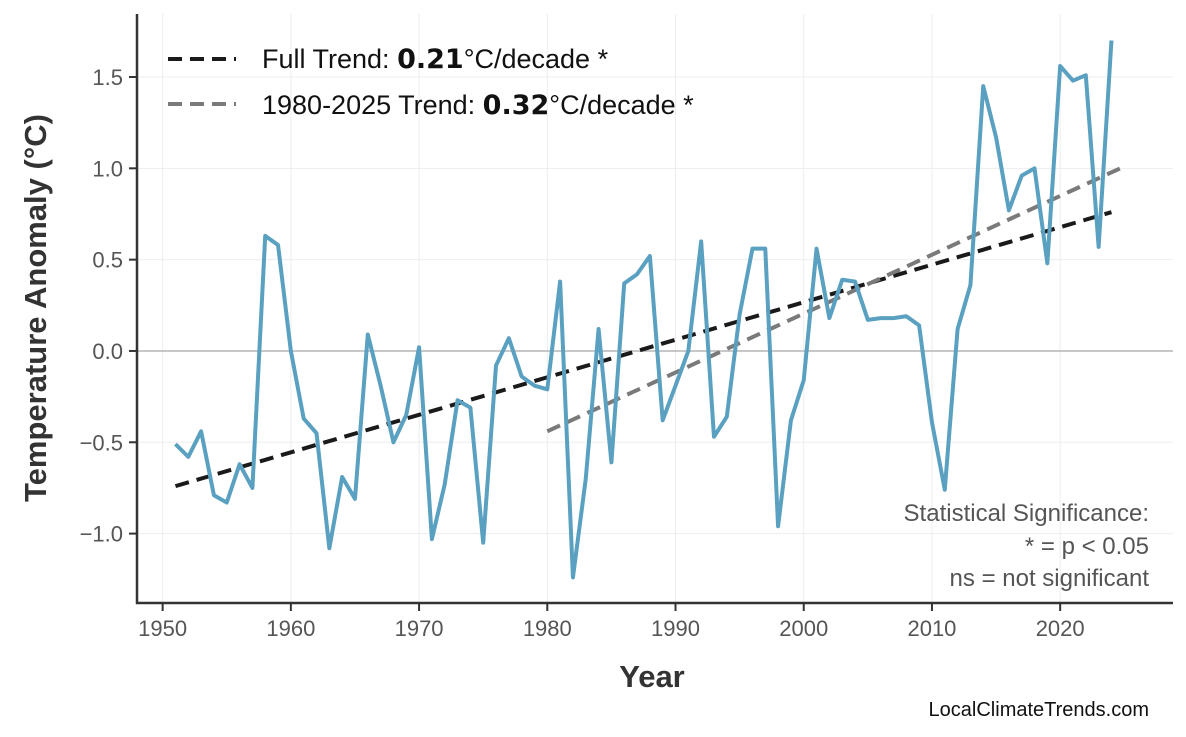  Describe the element at coordinates (107, 260) in the screenshot. I see `y-tick-label: 0.5` at that location.